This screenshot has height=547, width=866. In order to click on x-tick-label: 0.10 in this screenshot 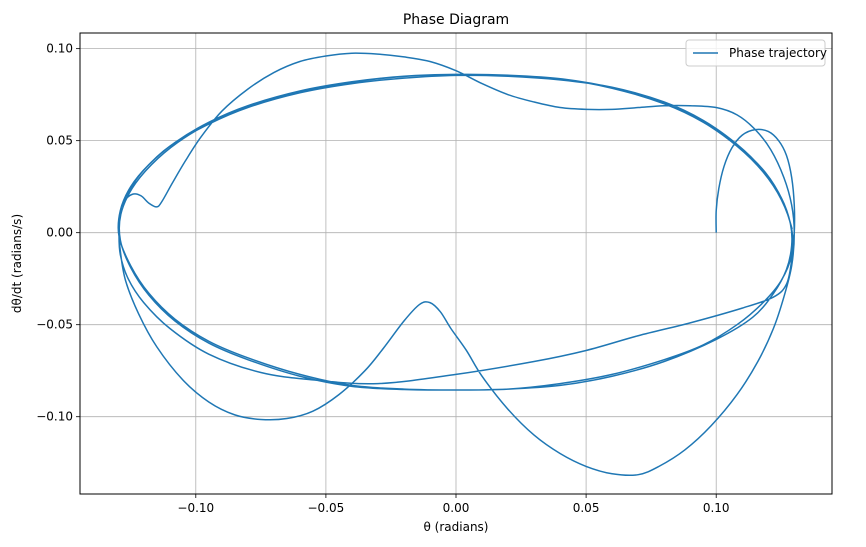, I will do `click(716, 508)`.